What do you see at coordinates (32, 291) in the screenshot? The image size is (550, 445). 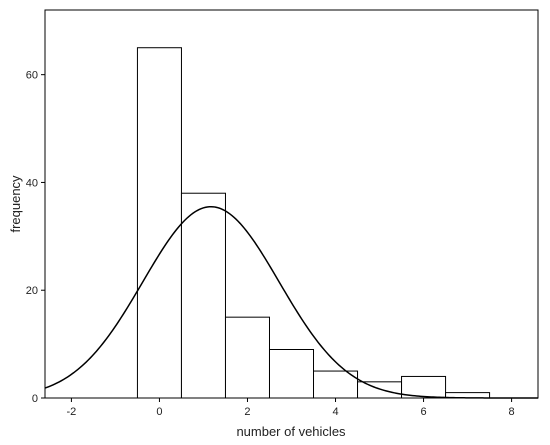 I see `y-tick-label: 20` at bounding box center [32, 291].